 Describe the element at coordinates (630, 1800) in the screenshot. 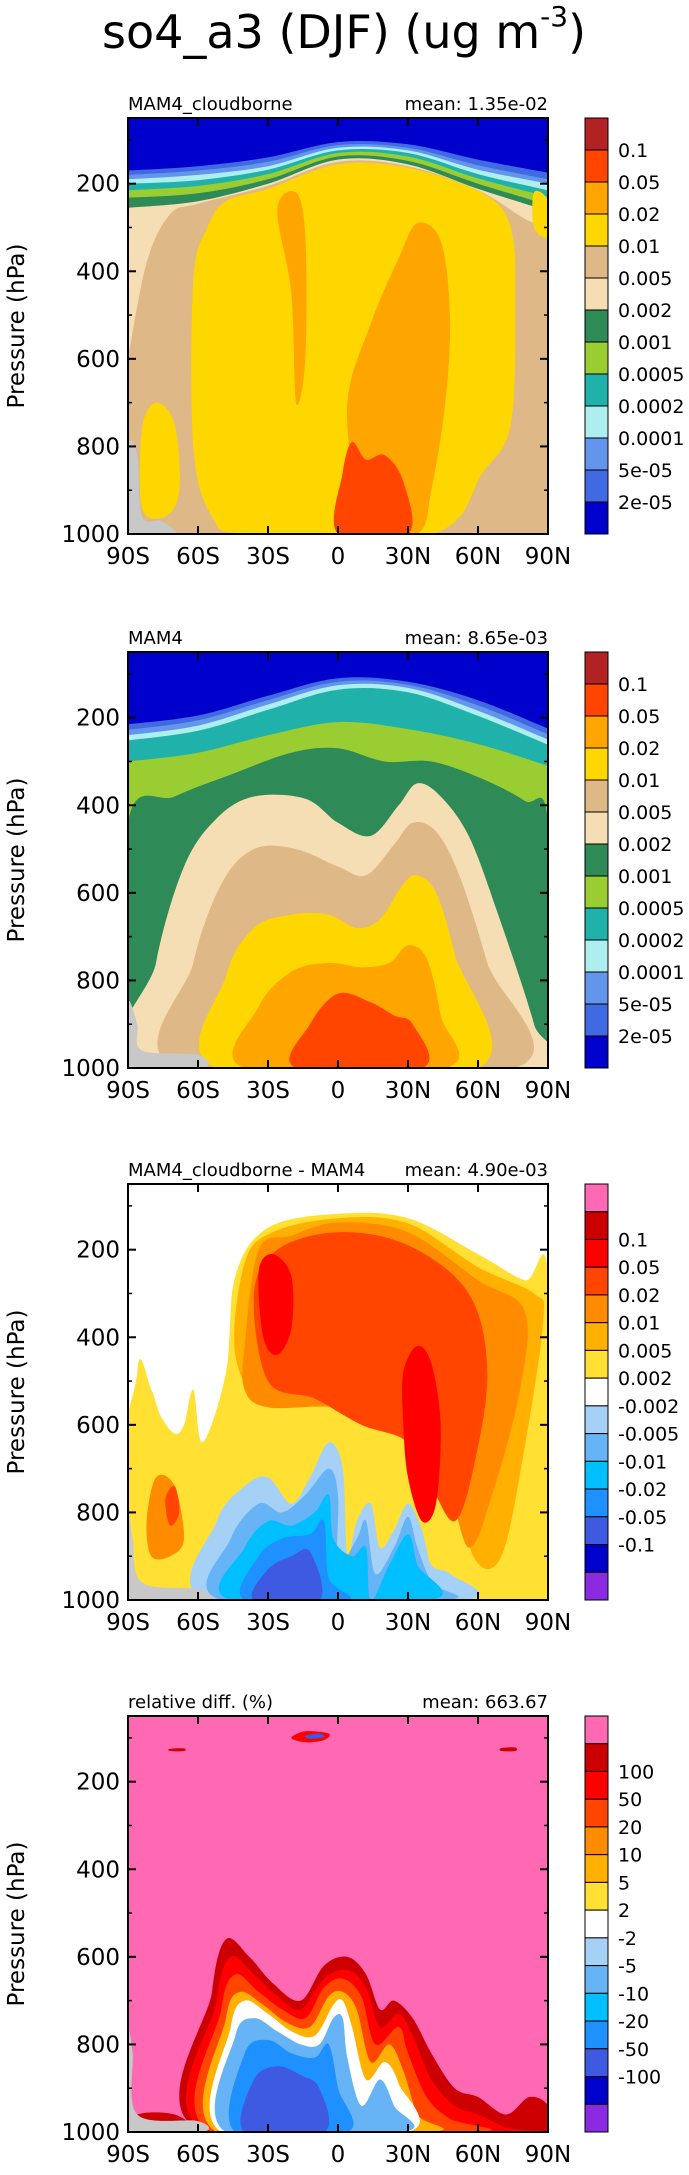

I see `colorbar-label: 50` at that location.